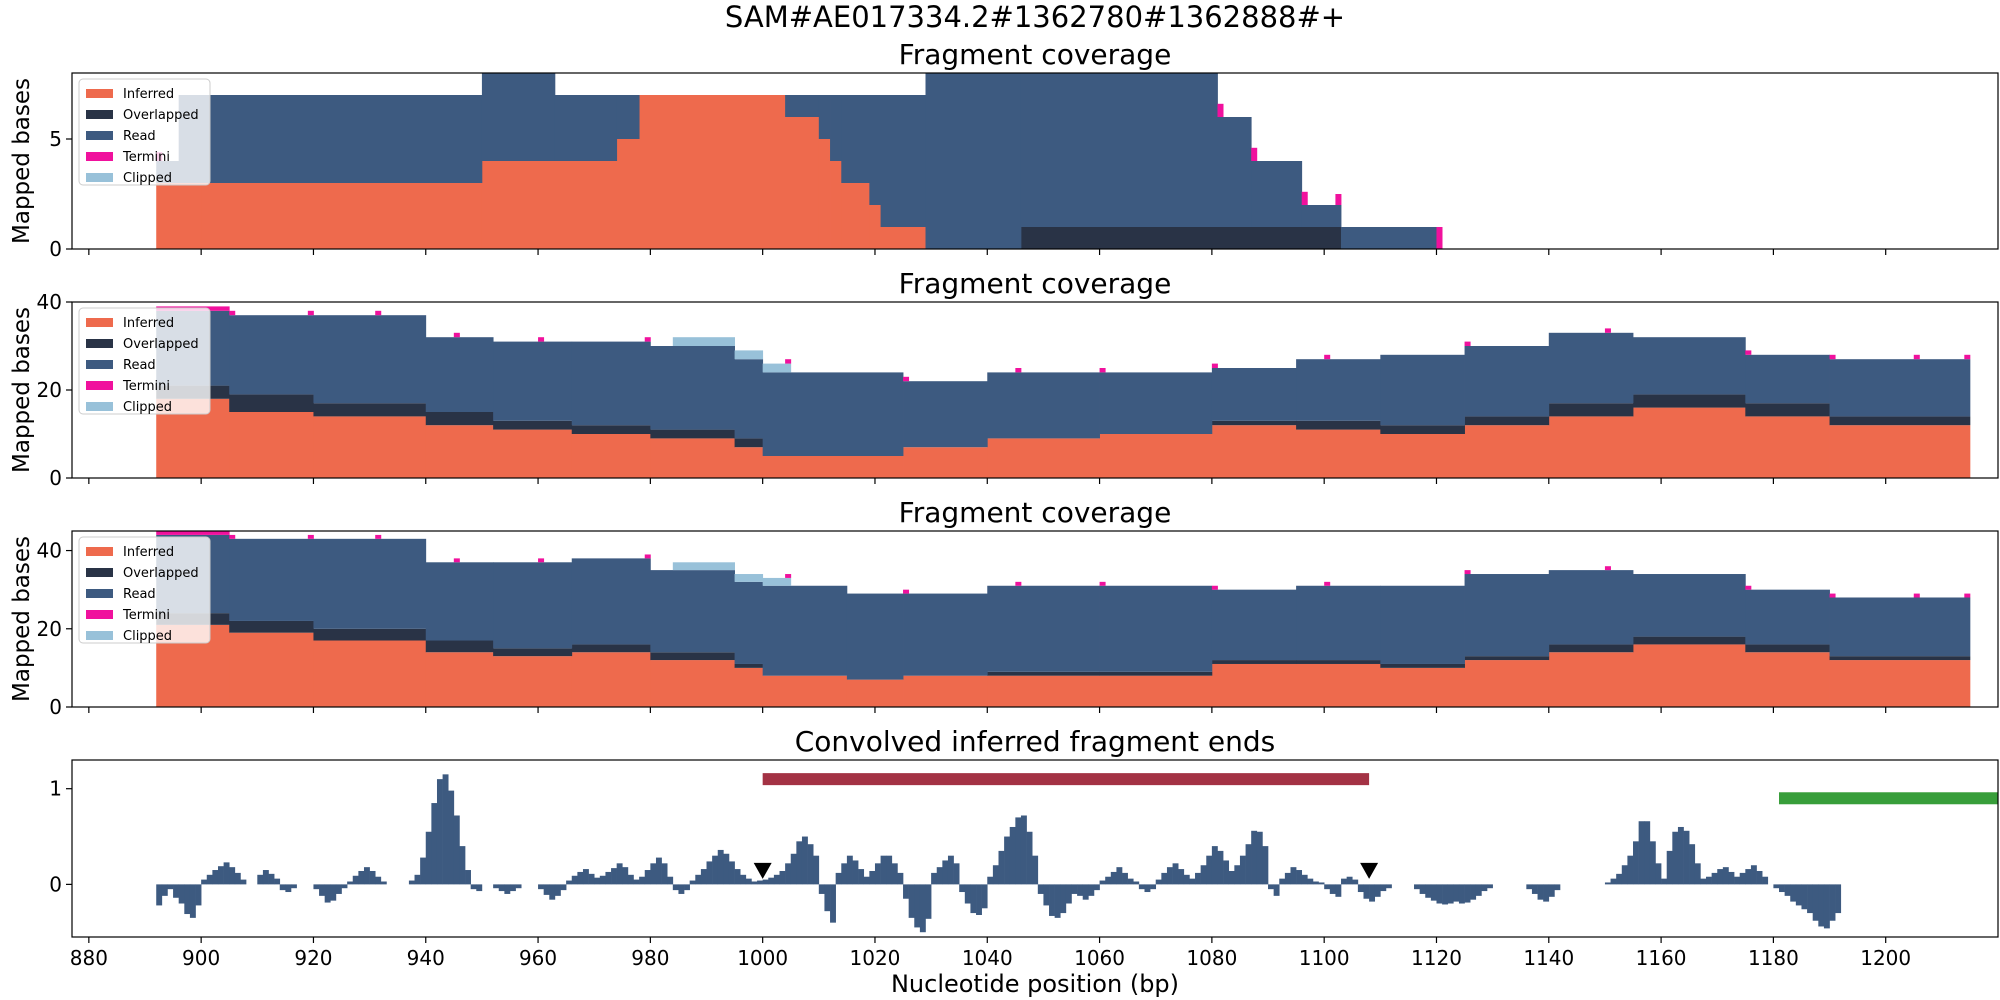  What do you see at coordinates (538, 958) in the screenshot?
I see `x-tick-label: 960` at bounding box center [538, 958].